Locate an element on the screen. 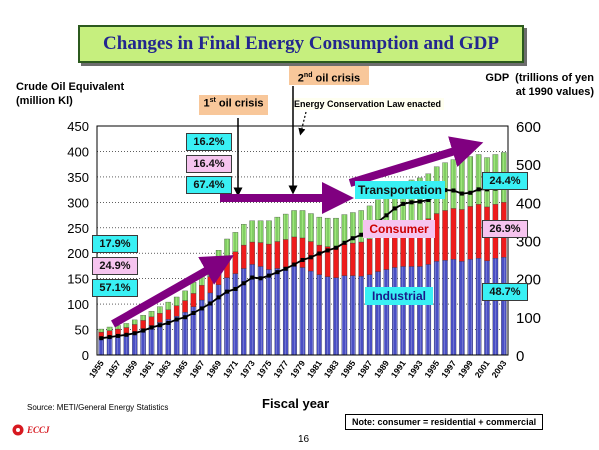  eccj-logo: ECCJ is located at coordinates (31, 430).